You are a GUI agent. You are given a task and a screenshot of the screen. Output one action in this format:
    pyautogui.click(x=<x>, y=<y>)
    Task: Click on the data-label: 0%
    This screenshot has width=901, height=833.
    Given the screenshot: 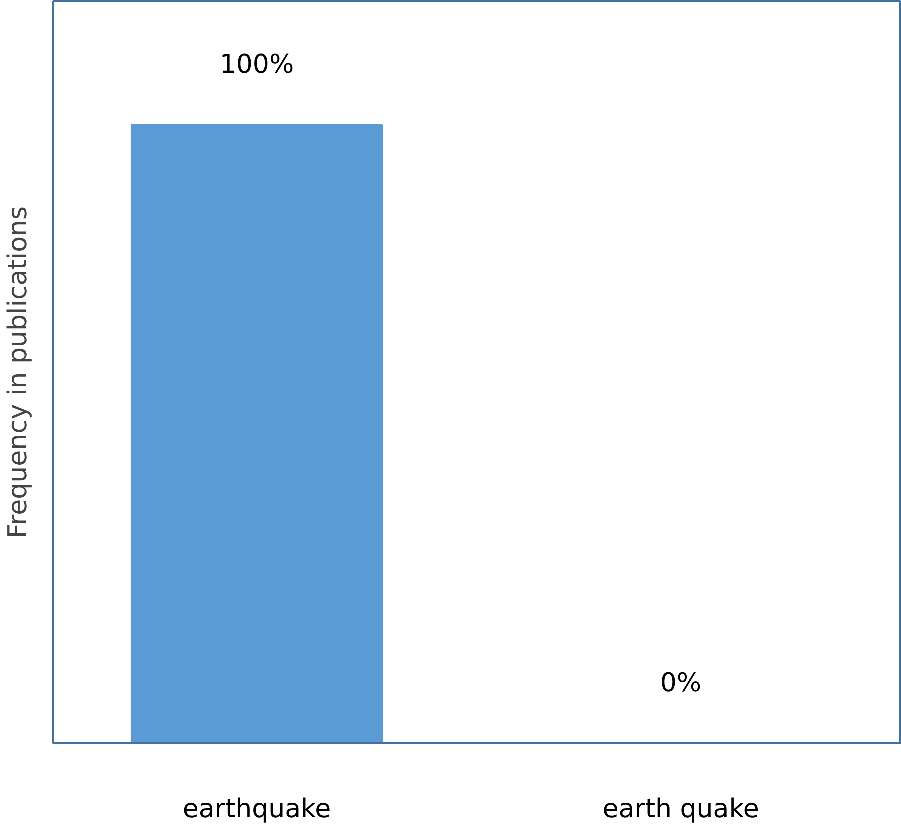 What is the action you would take?
    pyautogui.click(x=681, y=683)
    